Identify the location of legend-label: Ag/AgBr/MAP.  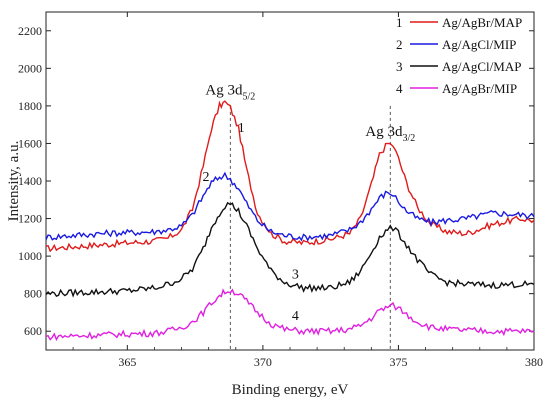
(482, 22).